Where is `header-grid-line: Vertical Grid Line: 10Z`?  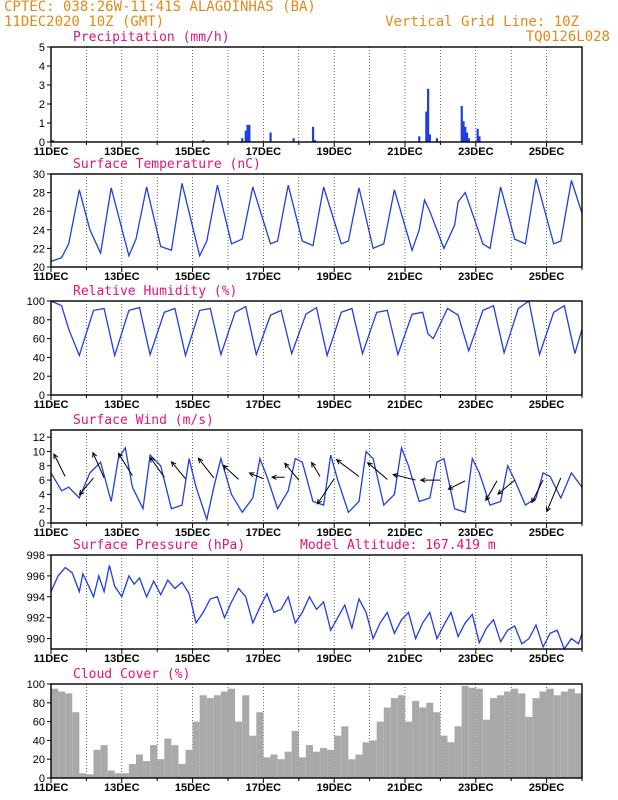
header-grid-line: Vertical Grid Line: 10Z is located at coordinates (482, 22).